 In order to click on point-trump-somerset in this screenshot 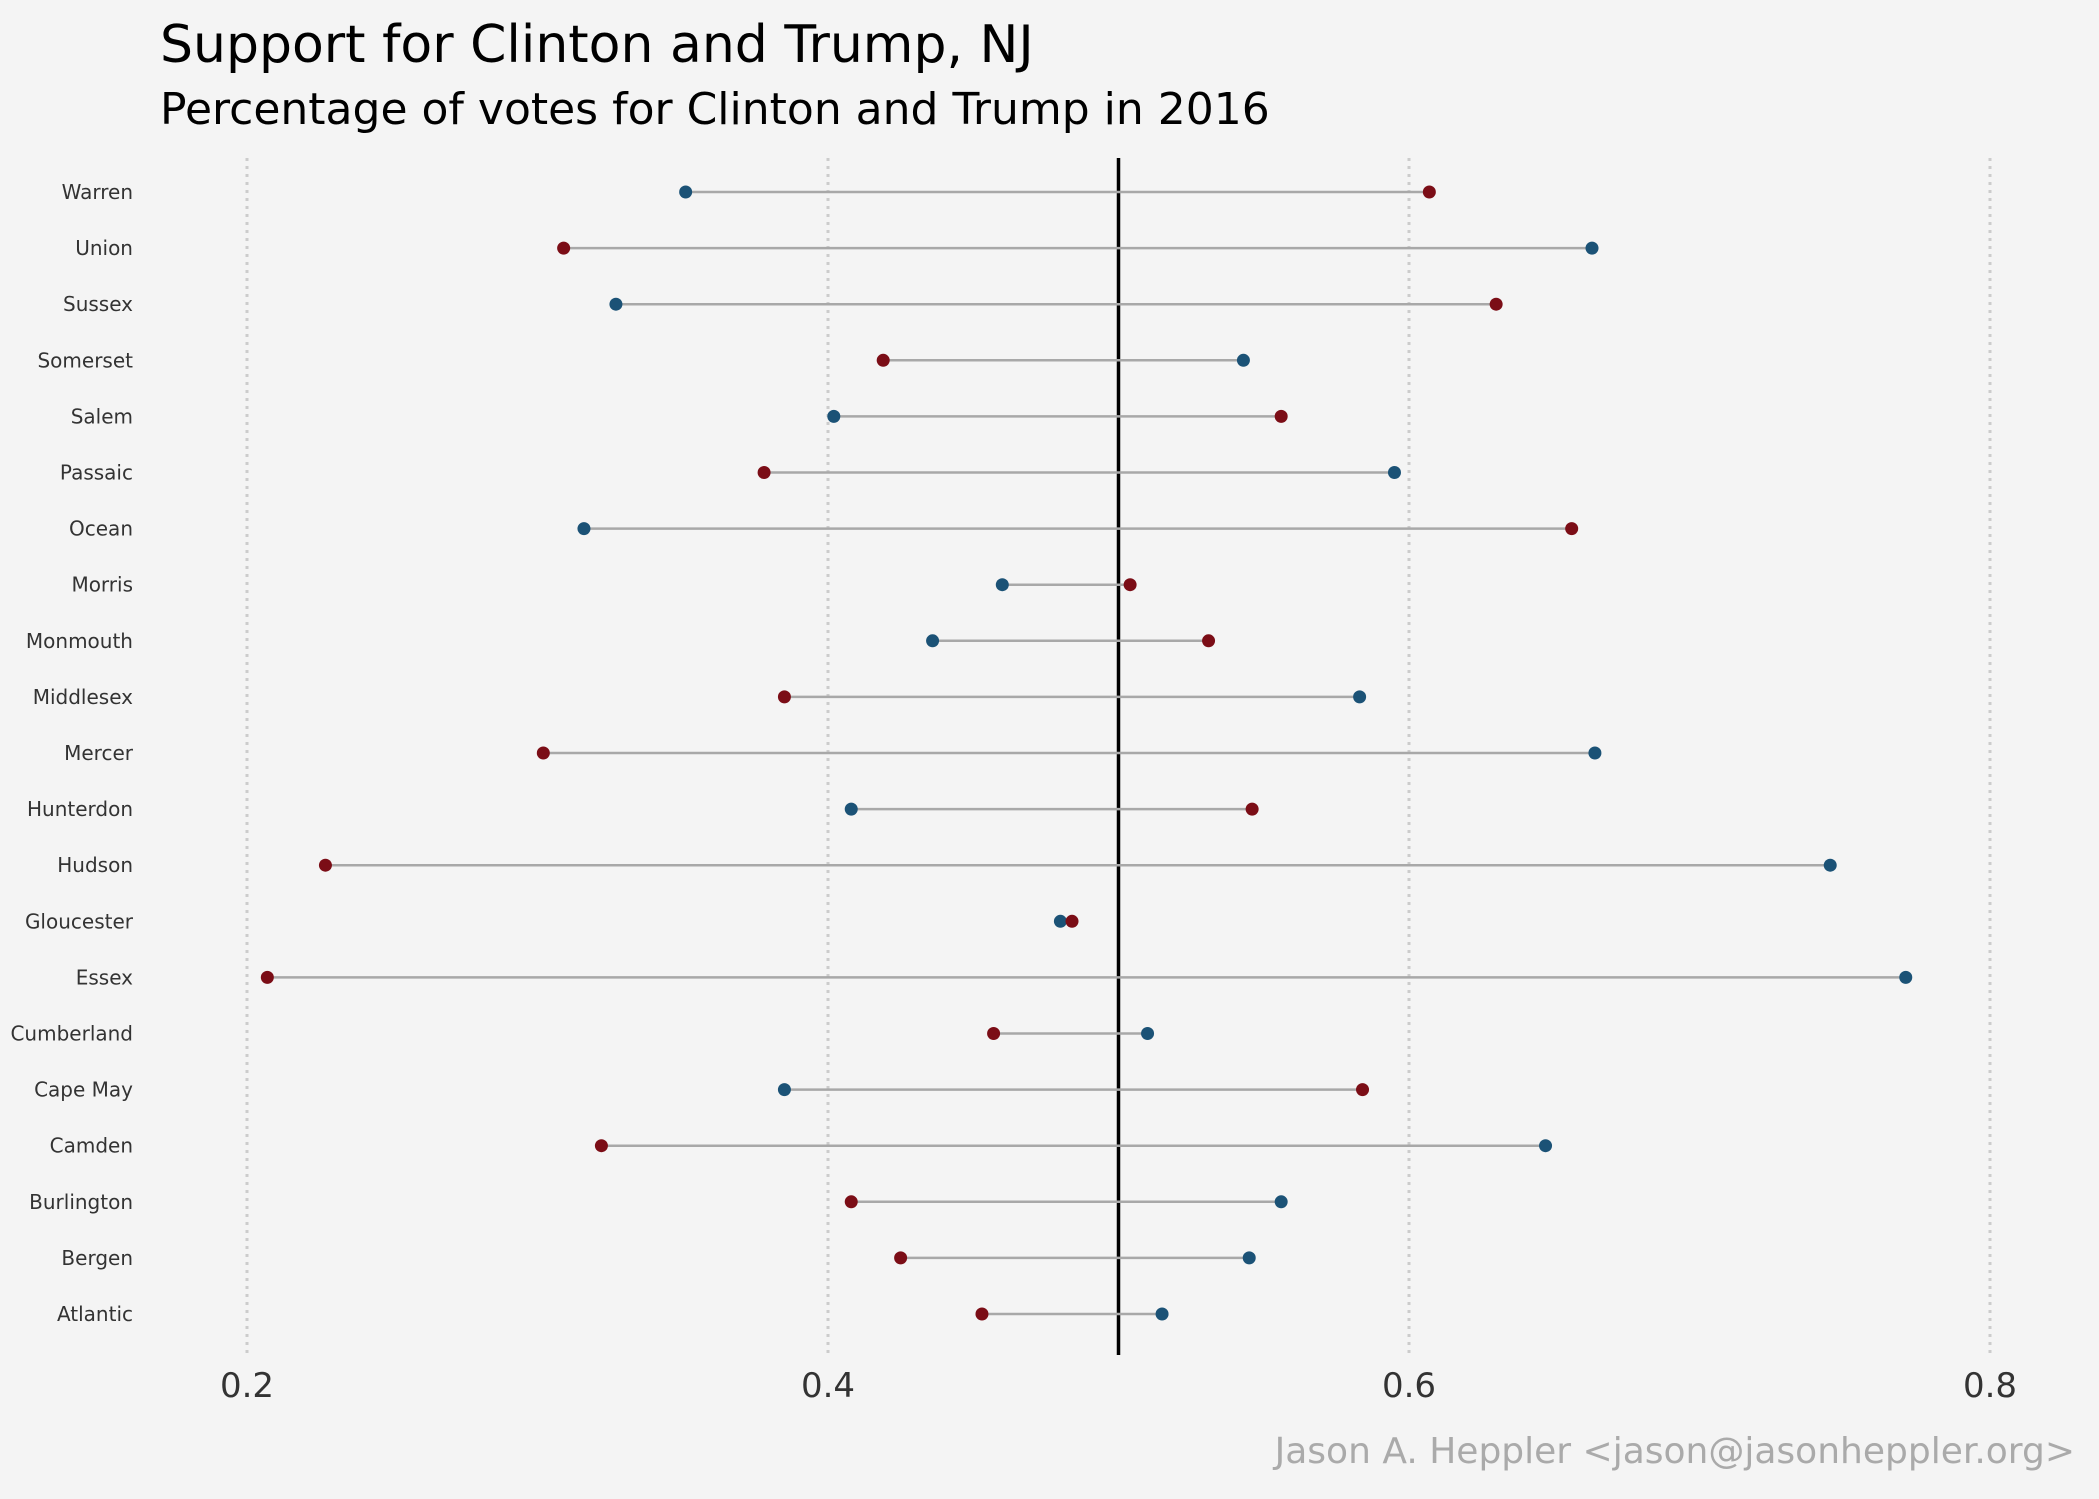, I will do `click(883, 360)`.